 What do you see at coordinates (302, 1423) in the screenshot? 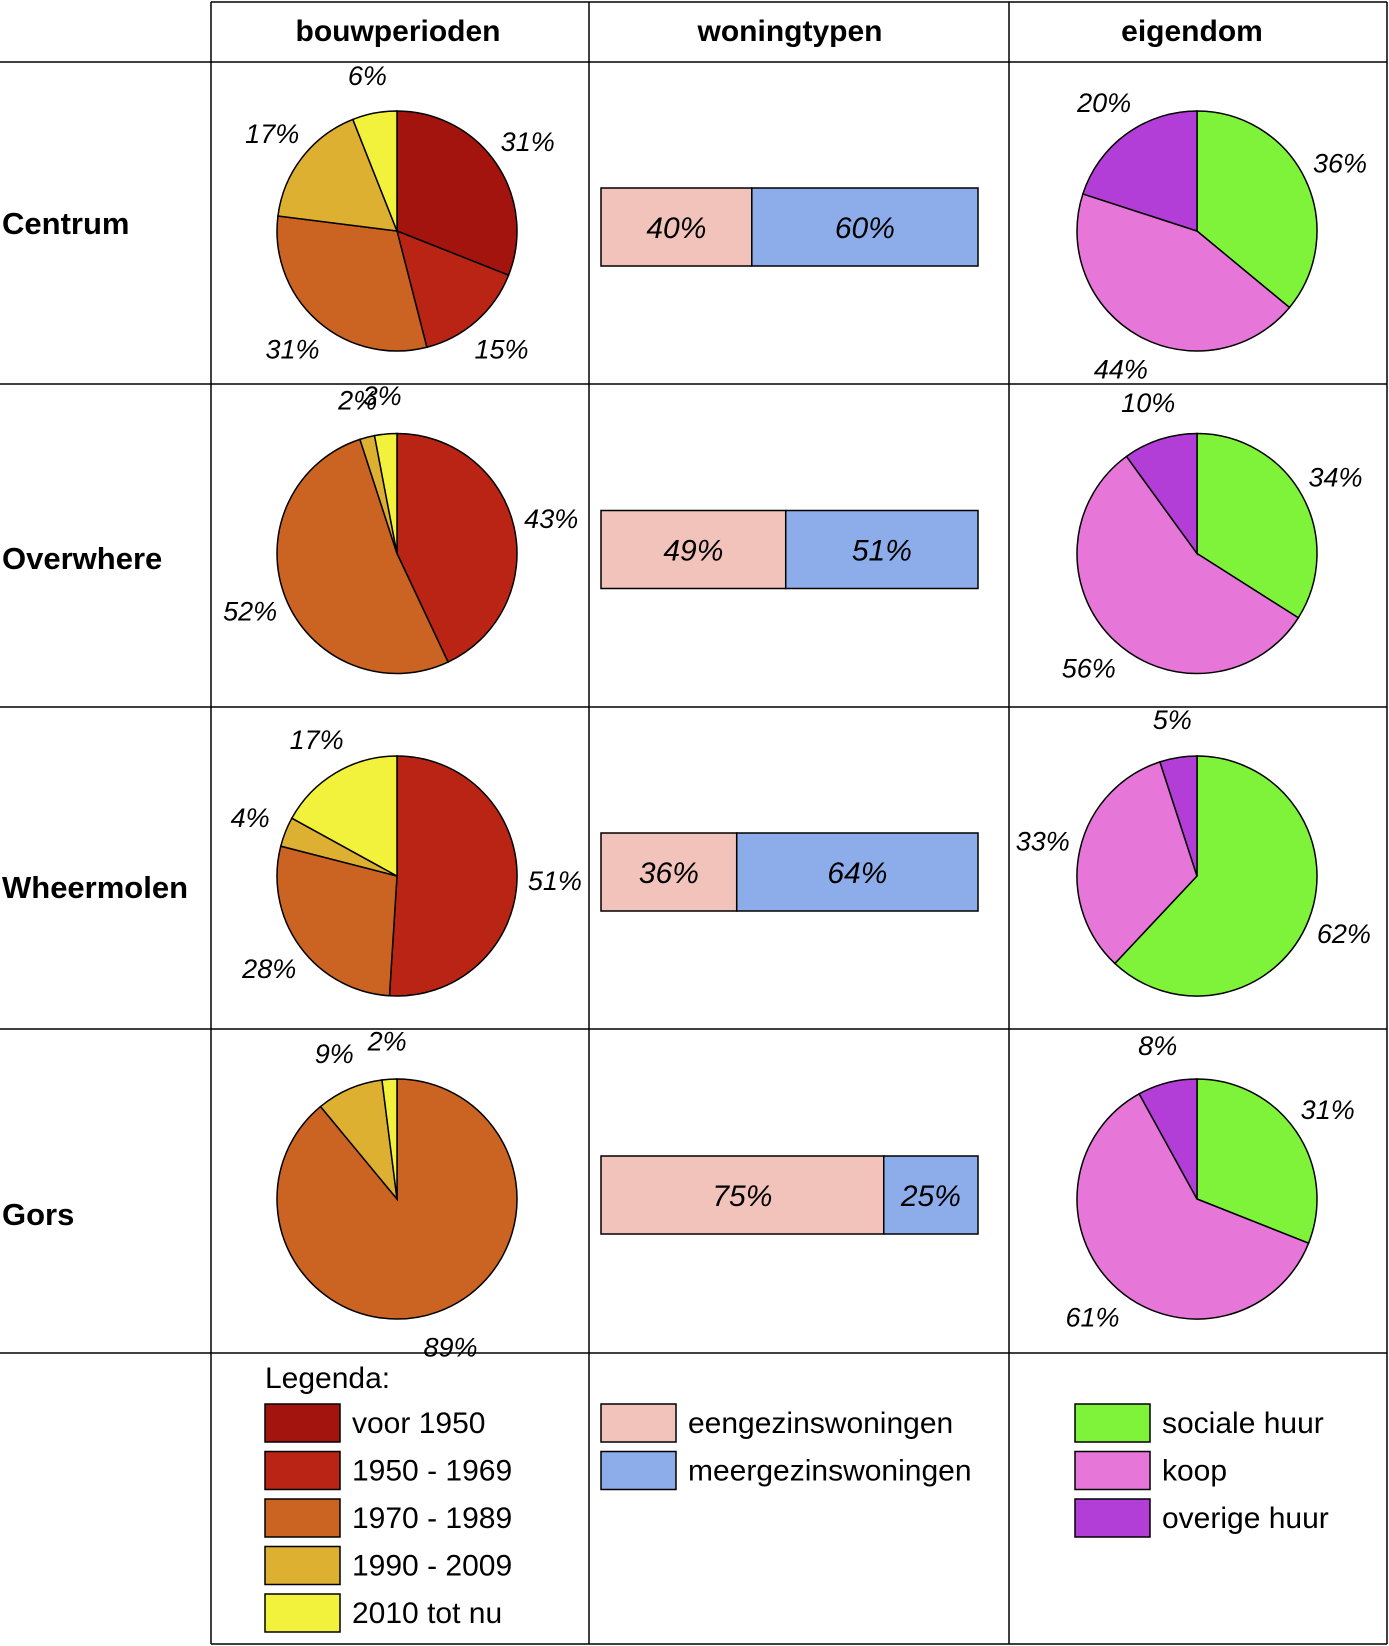
I see `legend-swatch-voor-1950` at bounding box center [302, 1423].